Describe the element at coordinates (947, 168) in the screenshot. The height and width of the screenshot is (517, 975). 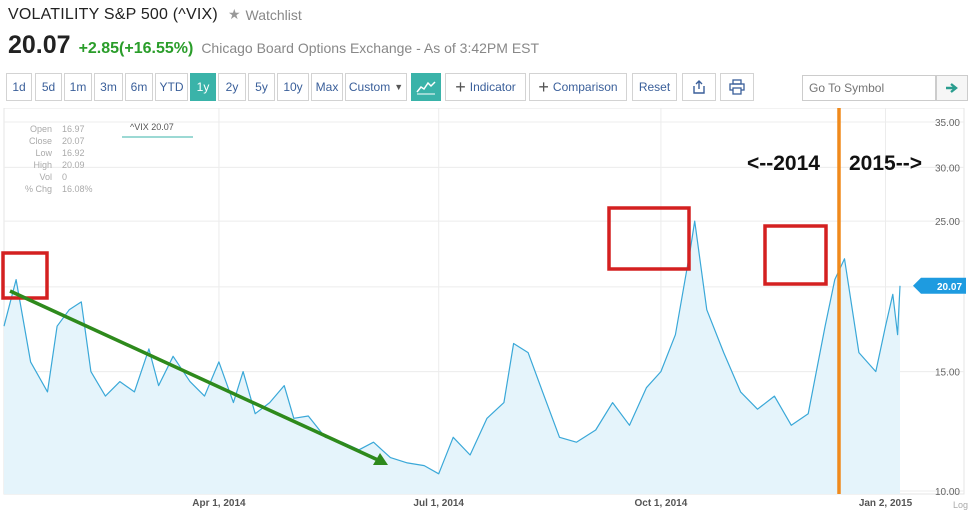
I see `y-tick-label: 30.00` at that location.